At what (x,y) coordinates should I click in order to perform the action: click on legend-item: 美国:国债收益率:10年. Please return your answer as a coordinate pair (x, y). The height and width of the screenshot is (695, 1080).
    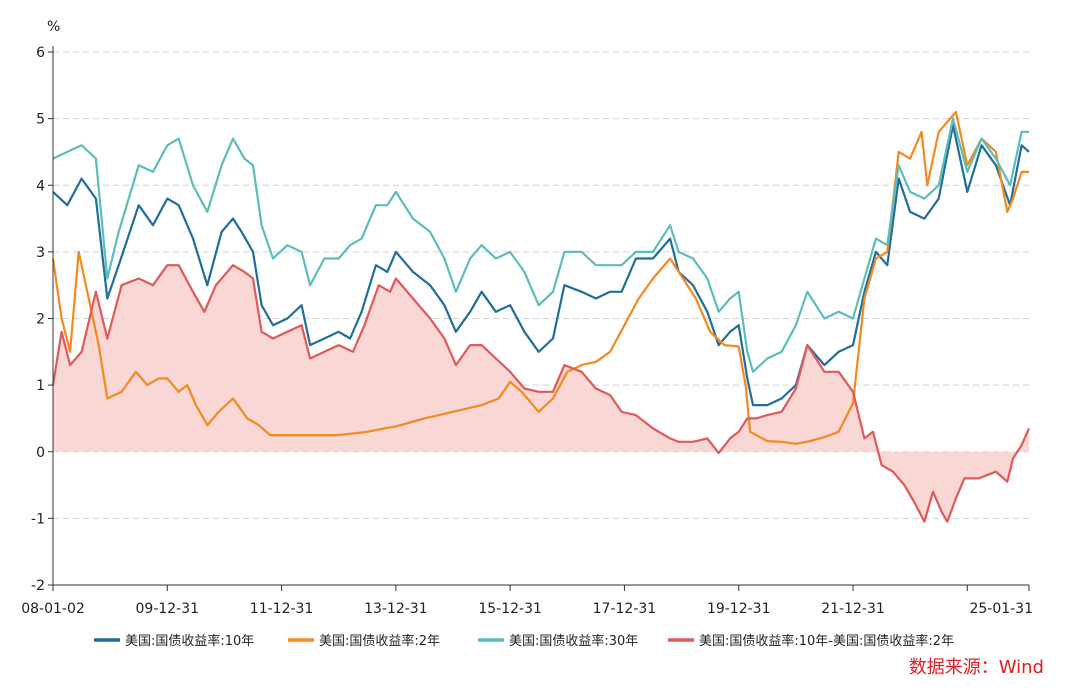
    Looking at the image, I should click on (174, 641).